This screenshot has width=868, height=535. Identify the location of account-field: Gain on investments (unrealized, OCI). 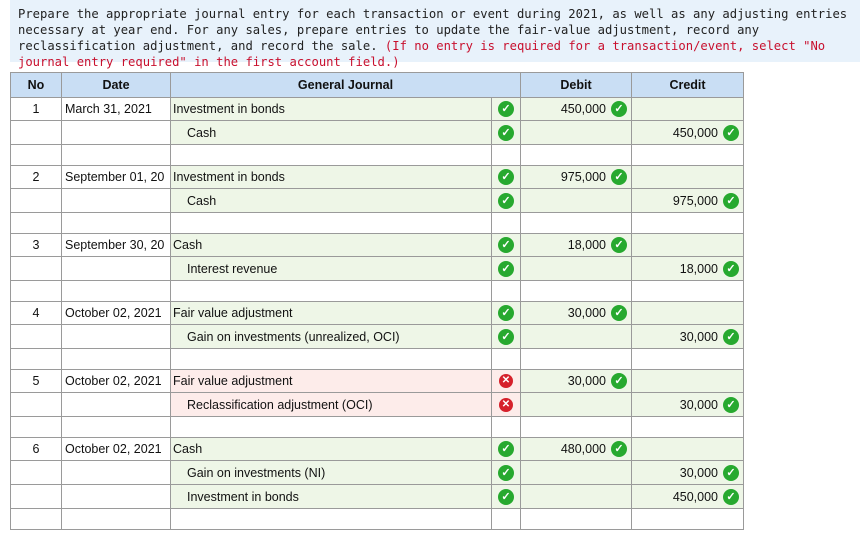
(331, 336).